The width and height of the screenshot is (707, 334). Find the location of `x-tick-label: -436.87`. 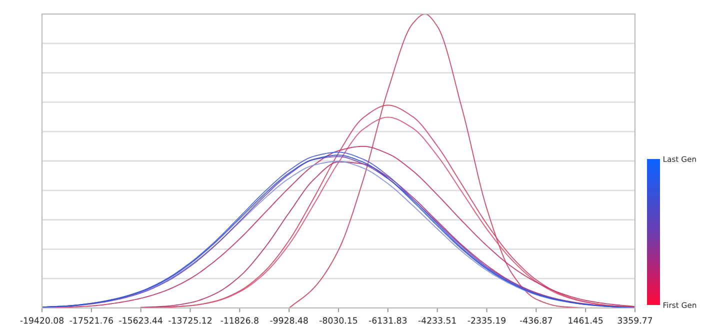

x-tick-label: -436.87 is located at coordinates (536, 320).